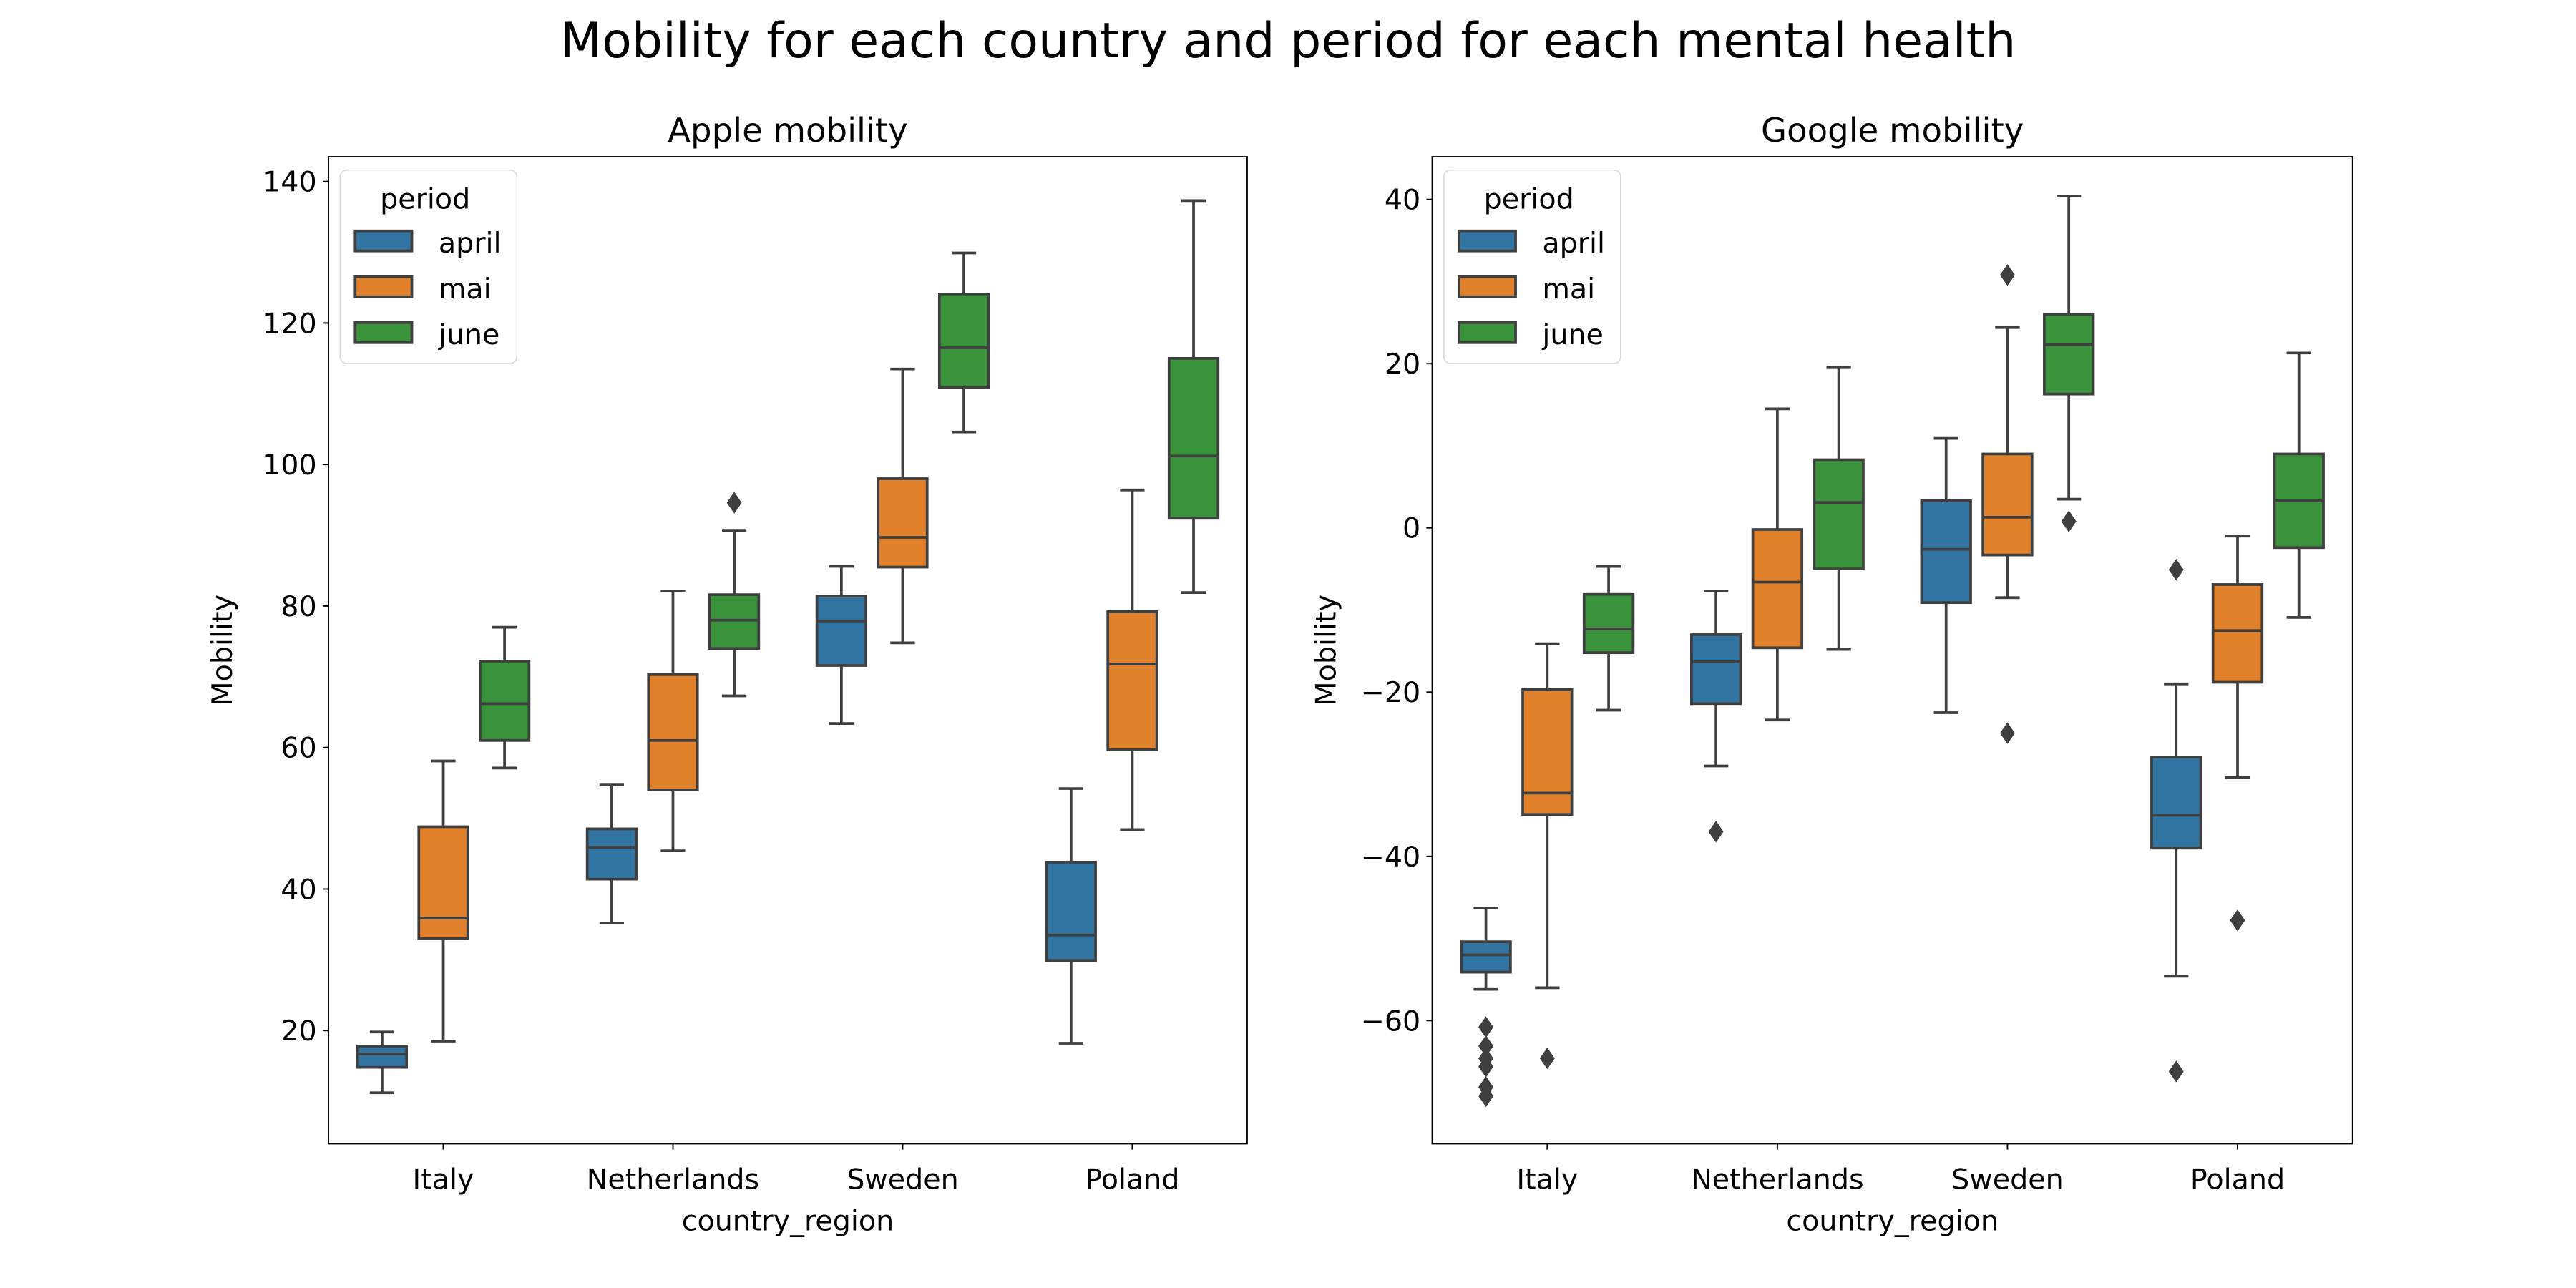 This screenshot has height=1288, width=2576. I want to click on y-tick-label: −40, so click(1391, 858).